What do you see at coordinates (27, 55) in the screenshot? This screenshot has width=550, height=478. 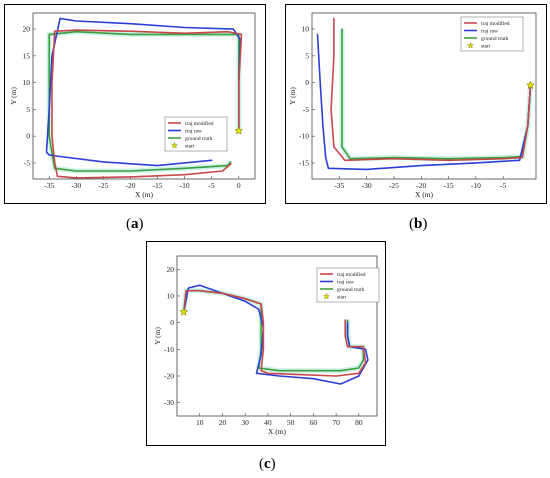 I see `y-tick-label: 15` at bounding box center [27, 55].